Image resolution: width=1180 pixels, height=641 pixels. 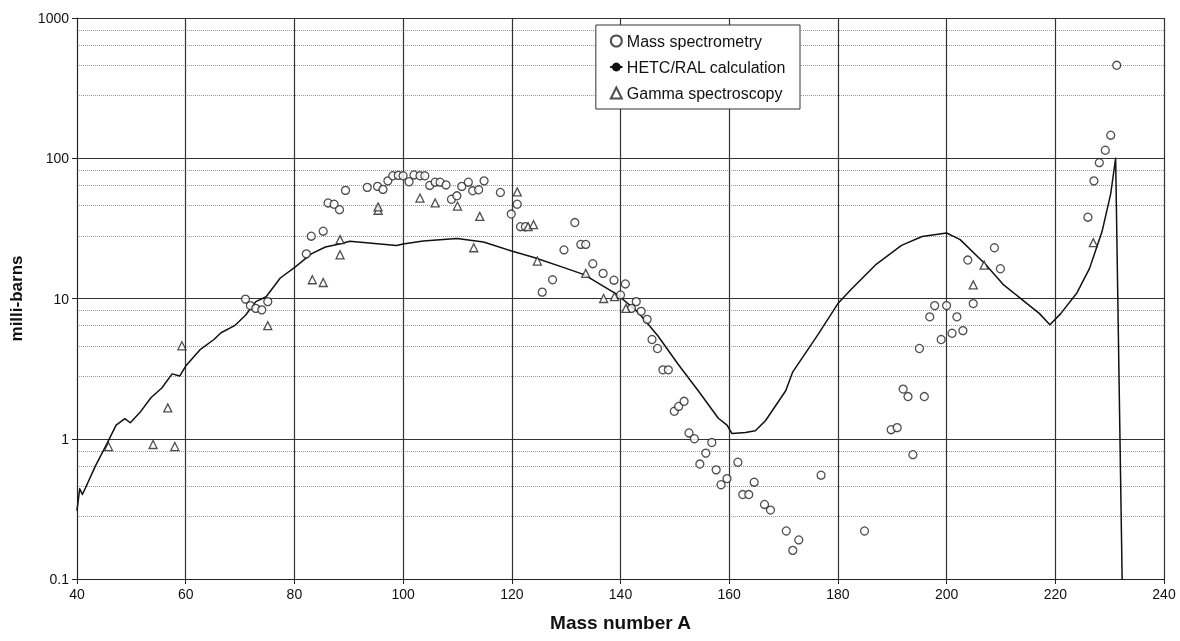 What do you see at coordinates (1164, 594) in the screenshot?
I see `x-tick-label: 240` at bounding box center [1164, 594].